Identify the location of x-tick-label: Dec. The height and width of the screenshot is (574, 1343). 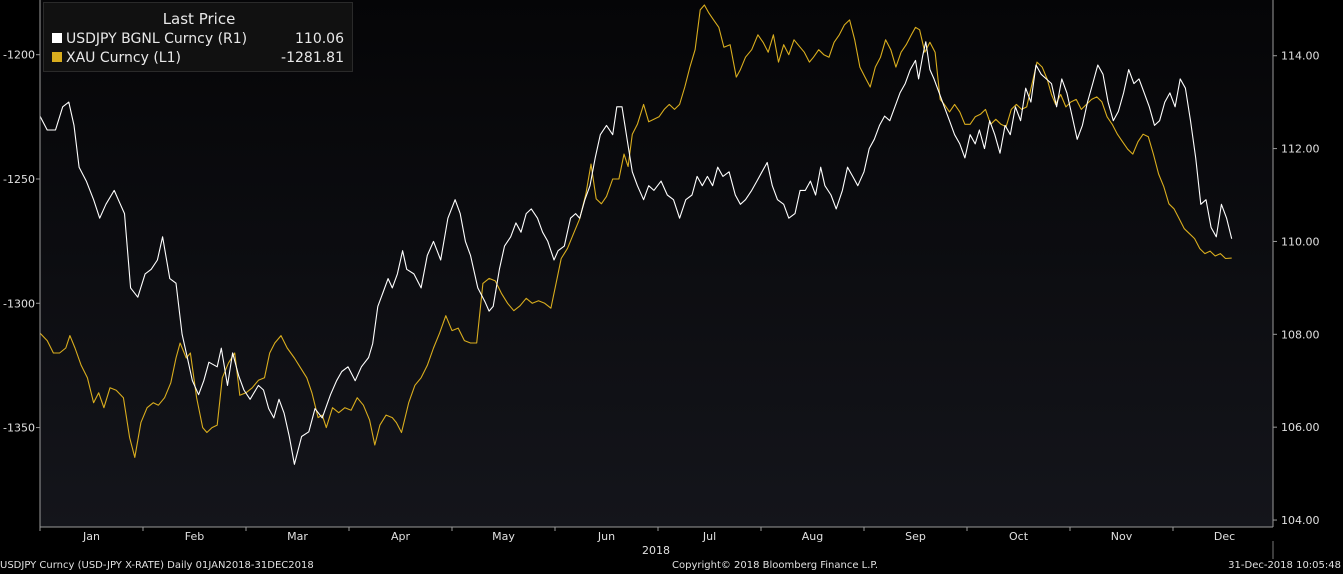
(1224, 536).